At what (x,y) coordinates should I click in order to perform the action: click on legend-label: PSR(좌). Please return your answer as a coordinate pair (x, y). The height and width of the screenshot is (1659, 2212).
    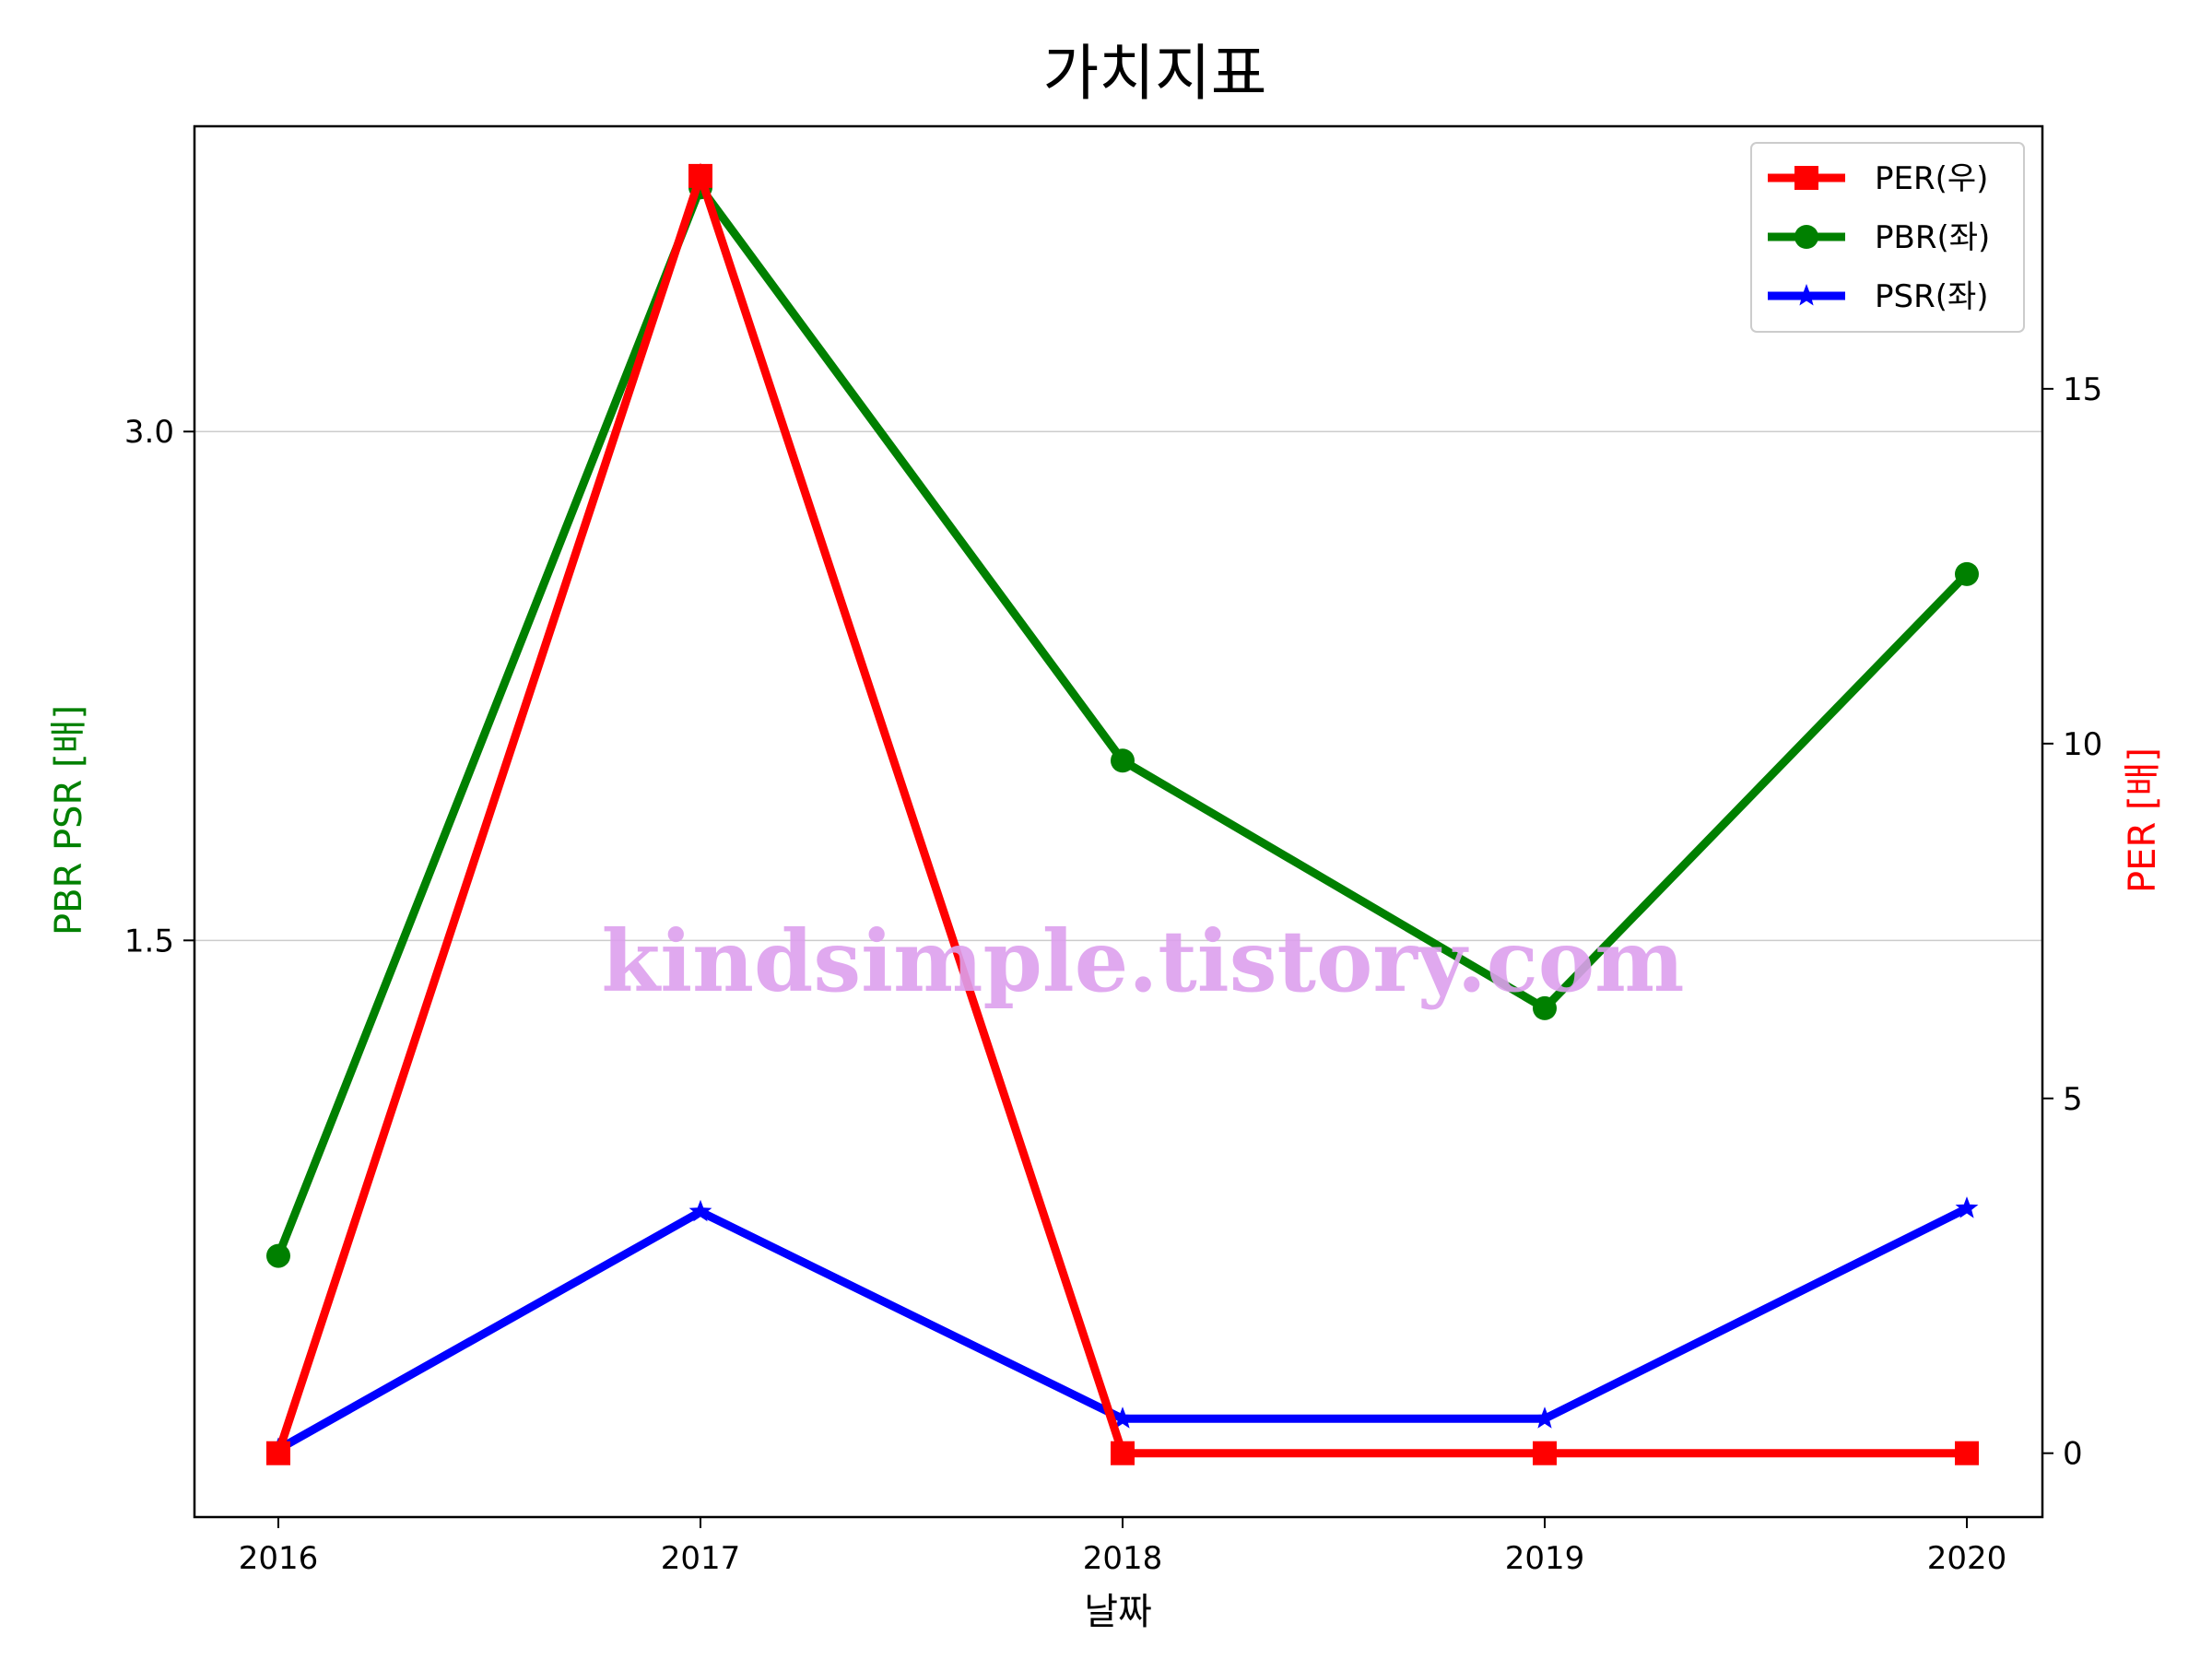
    Looking at the image, I should click on (1932, 296).